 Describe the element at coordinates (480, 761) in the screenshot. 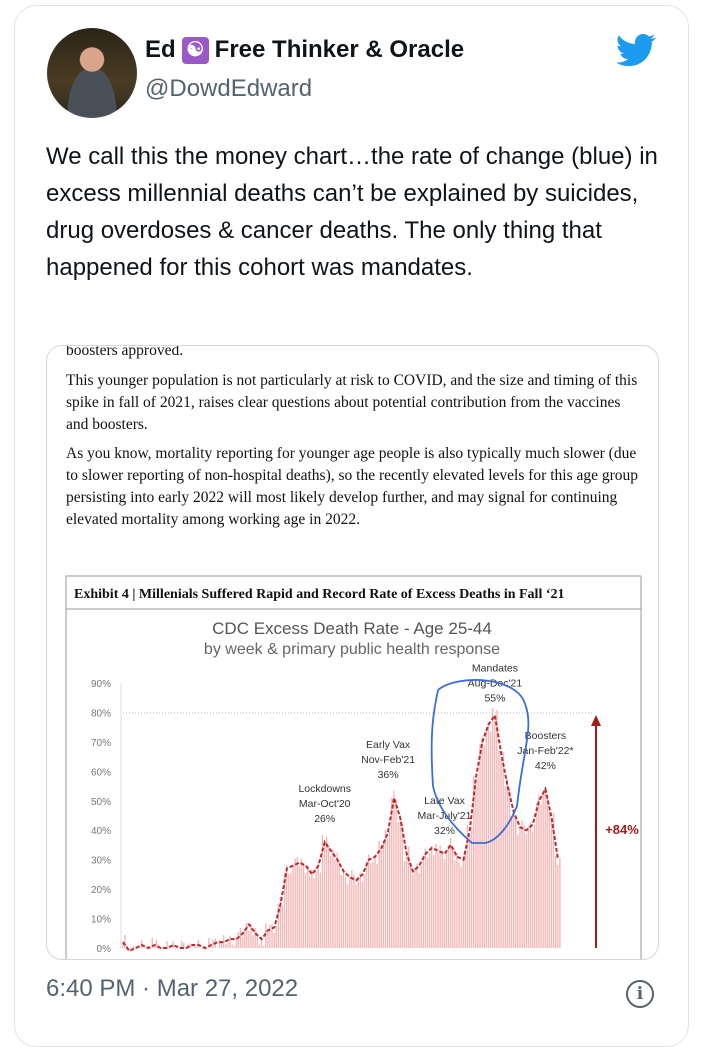

I see `hand-drawn-highlight-circle` at that location.